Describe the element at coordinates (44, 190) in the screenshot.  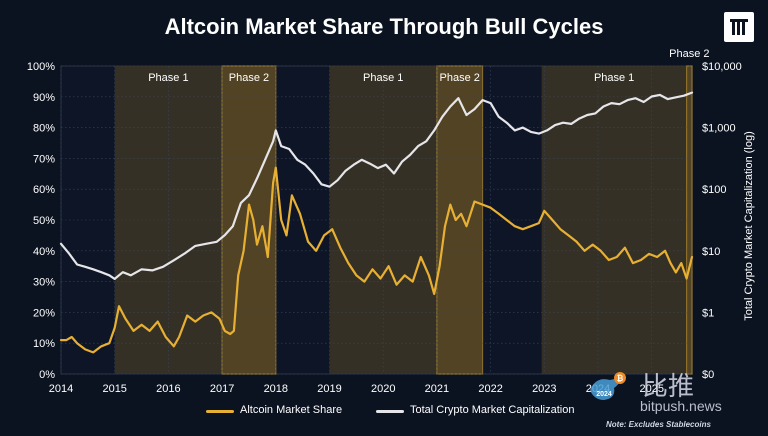
I see `y-left-tick: 60%` at that location.